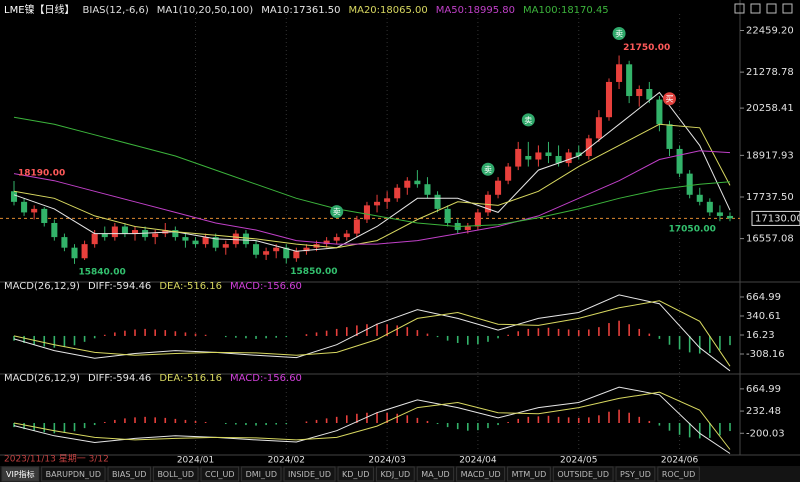 The width and height of the screenshot is (800, 482). I want to click on y-tick-label: 17737.50, so click(770, 197).